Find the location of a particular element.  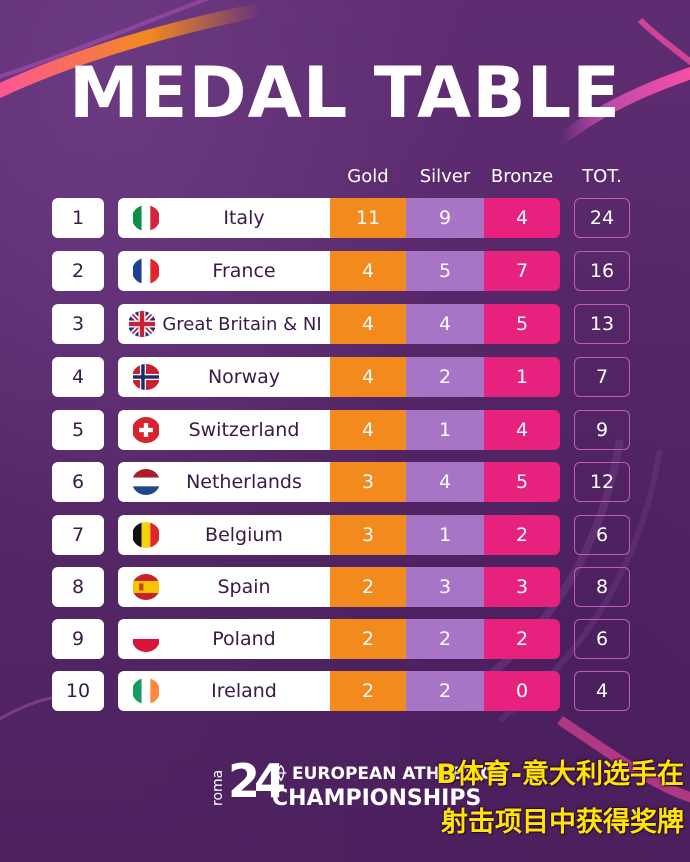

rank-cell: 8 is located at coordinates (78, 587).